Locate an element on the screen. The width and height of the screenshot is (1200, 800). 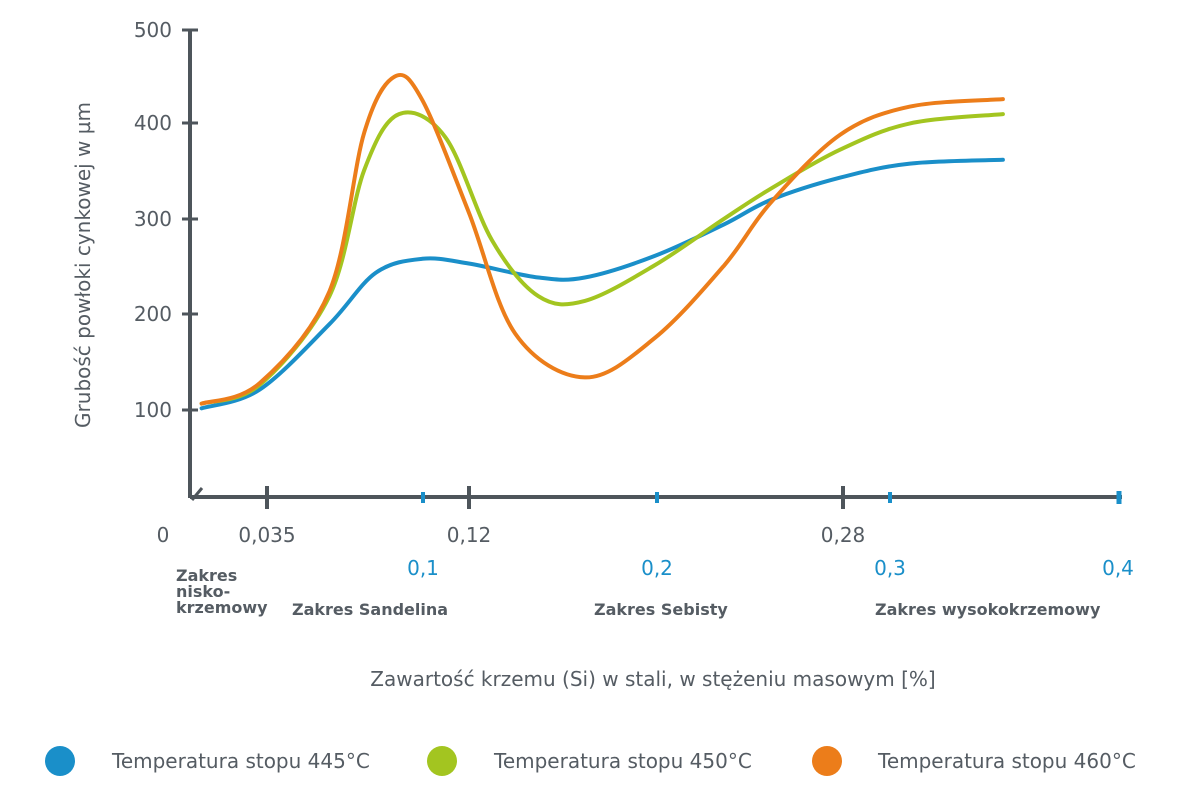
legend-label-460: Temperatura stopu 460°C is located at coordinates (1006, 761).